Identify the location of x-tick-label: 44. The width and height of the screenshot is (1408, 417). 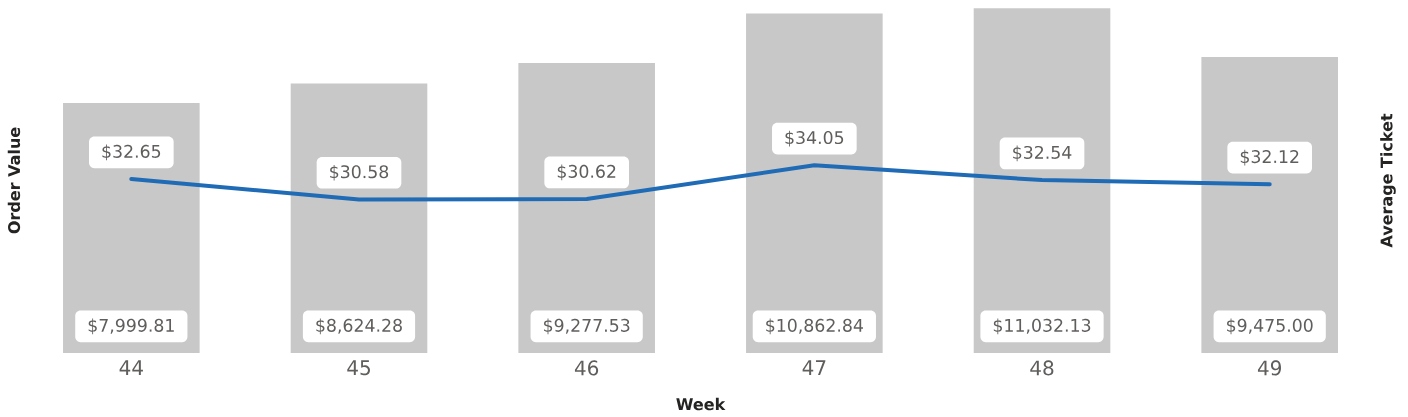
(131, 367).